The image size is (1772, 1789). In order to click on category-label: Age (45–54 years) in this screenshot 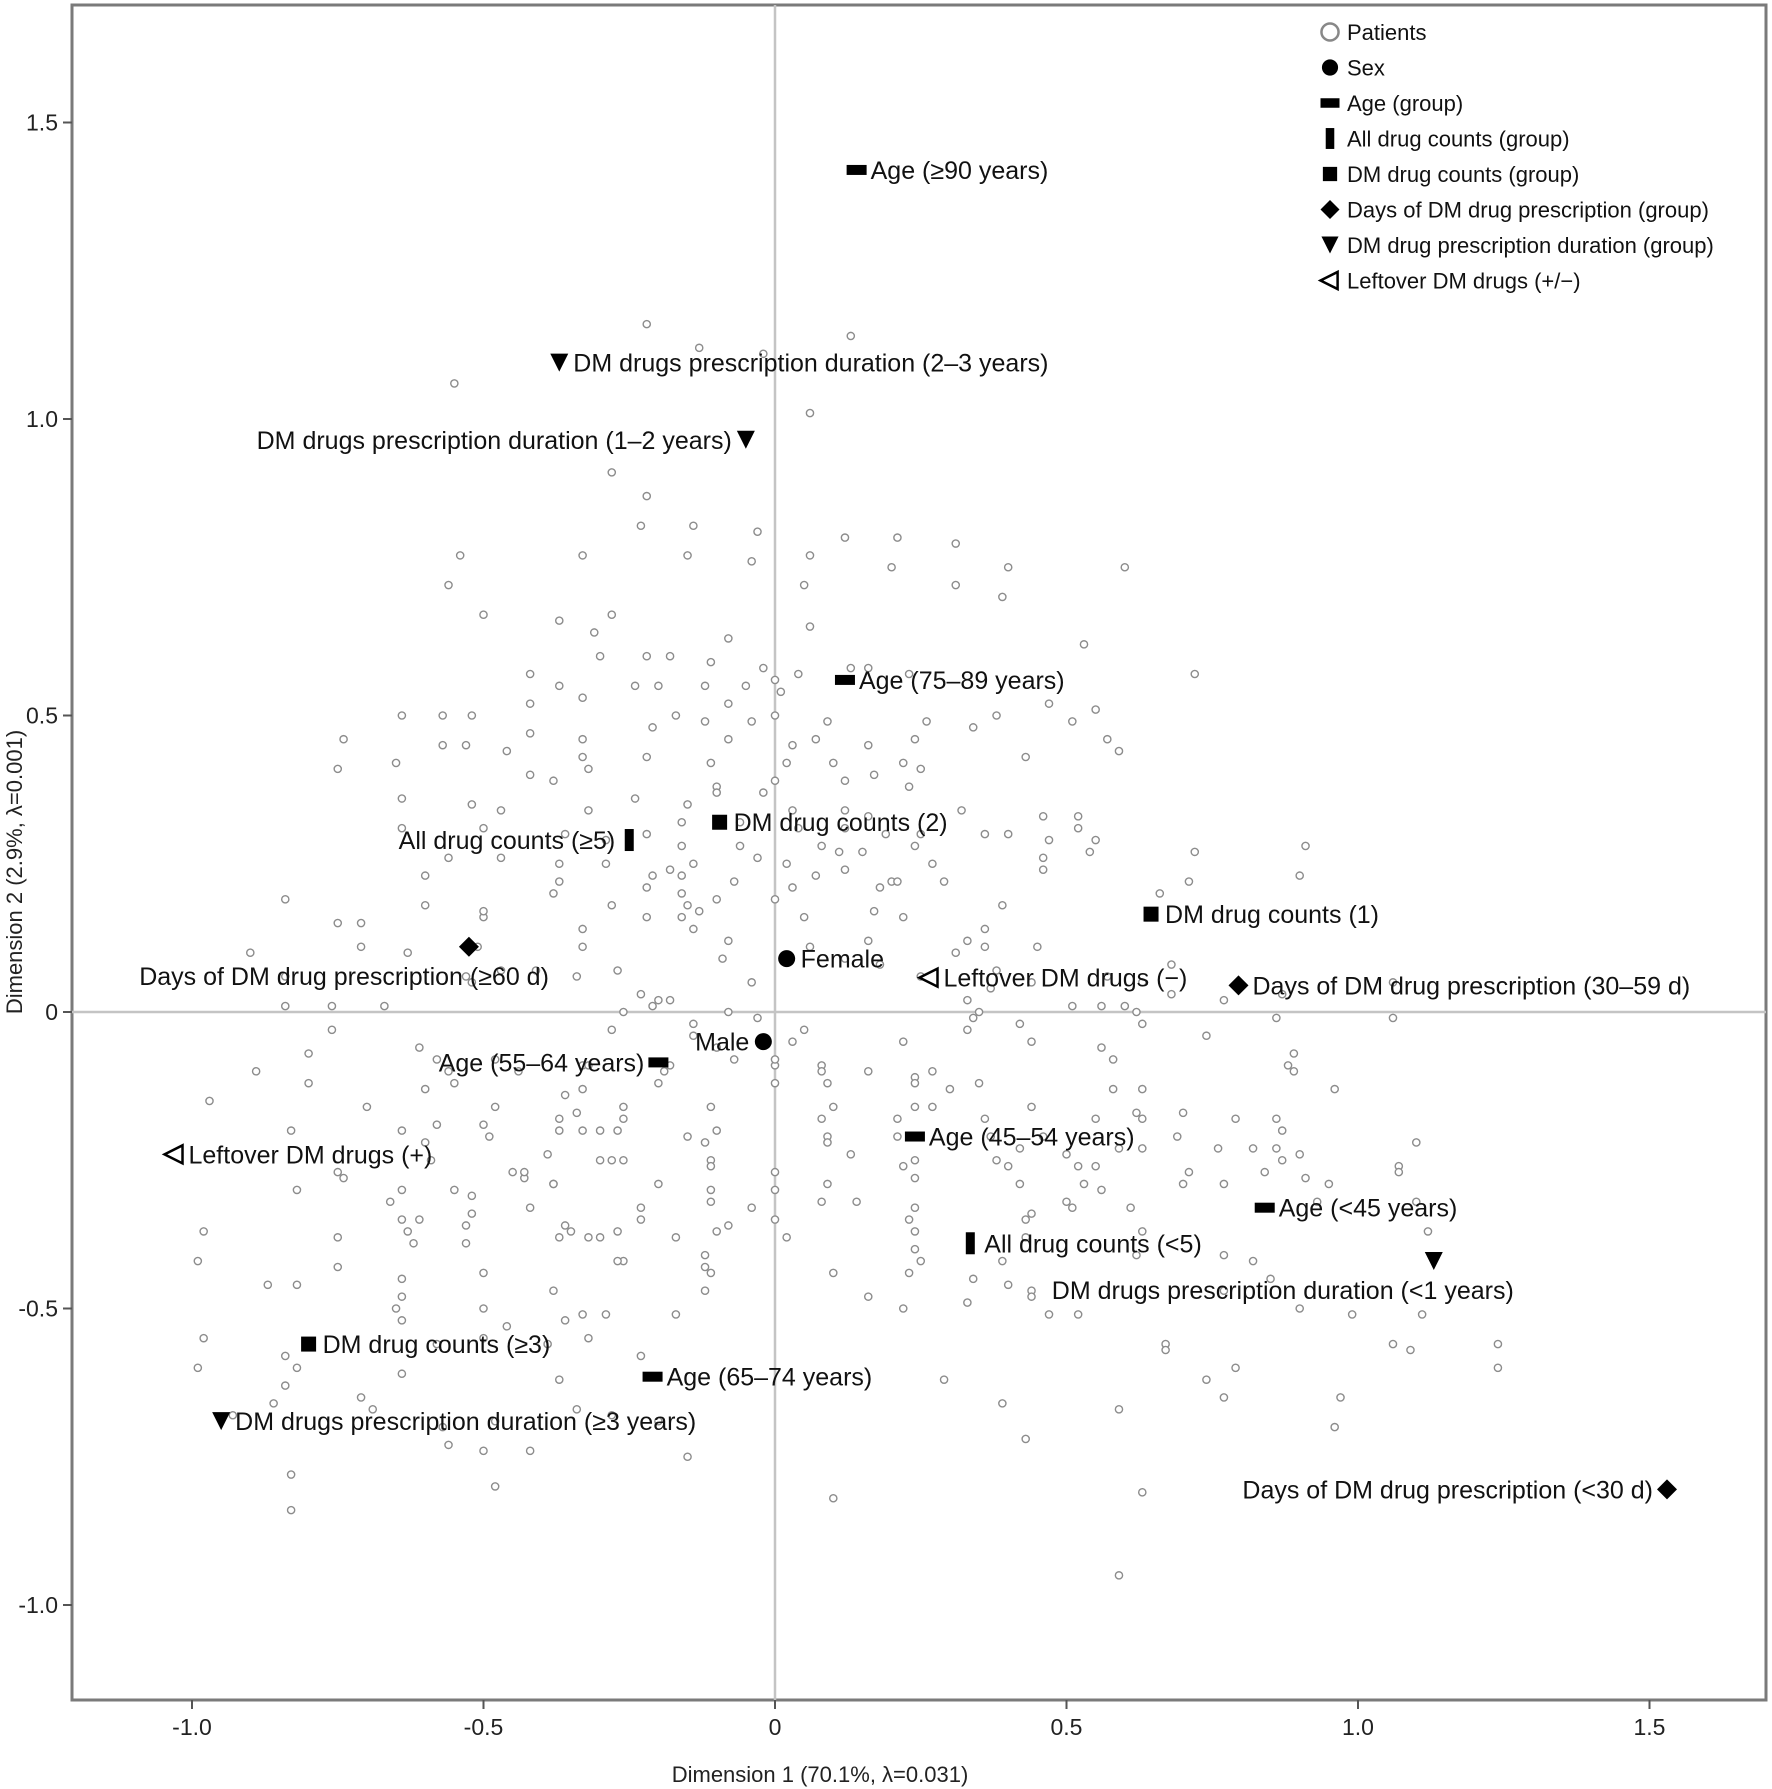, I will do `click(1032, 1138)`.